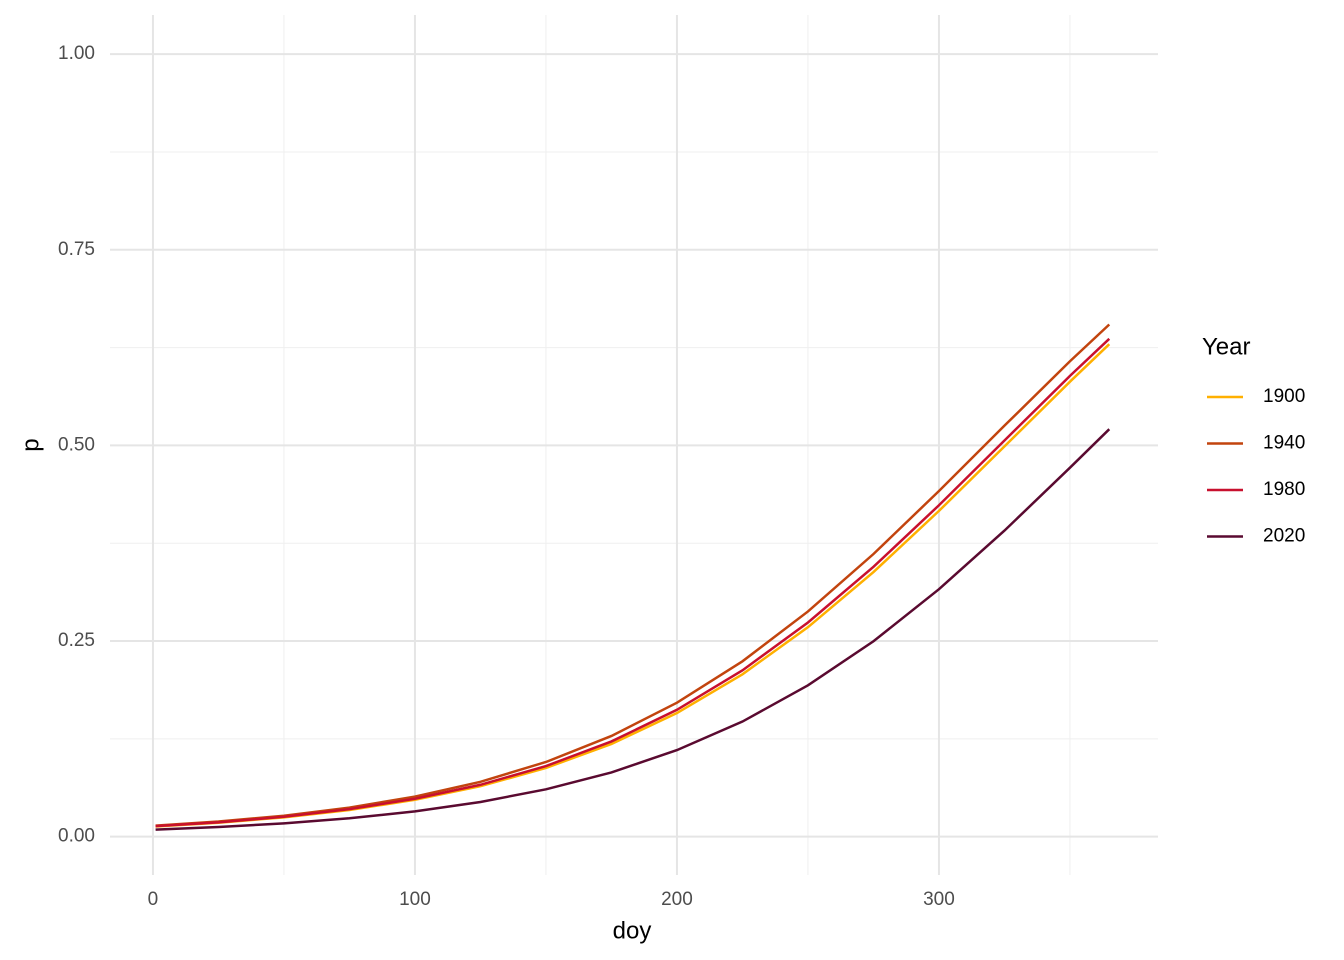 The image size is (1344, 960). Describe the element at coordinates (76, 53) in the screenshot. I see `y-tick-label: 1.00` at that location.